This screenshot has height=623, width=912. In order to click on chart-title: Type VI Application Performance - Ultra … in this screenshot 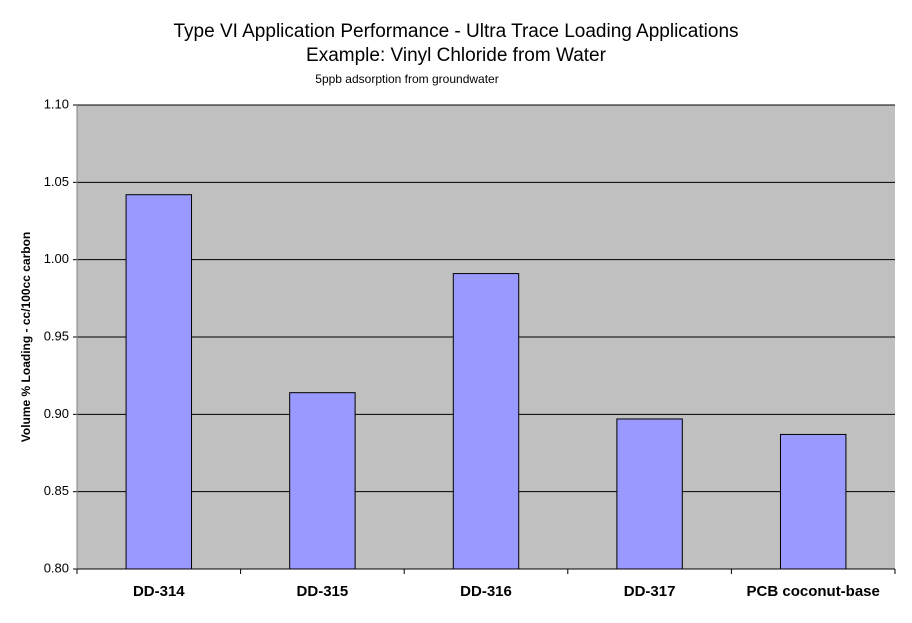, I will do `click(455, 31)`.